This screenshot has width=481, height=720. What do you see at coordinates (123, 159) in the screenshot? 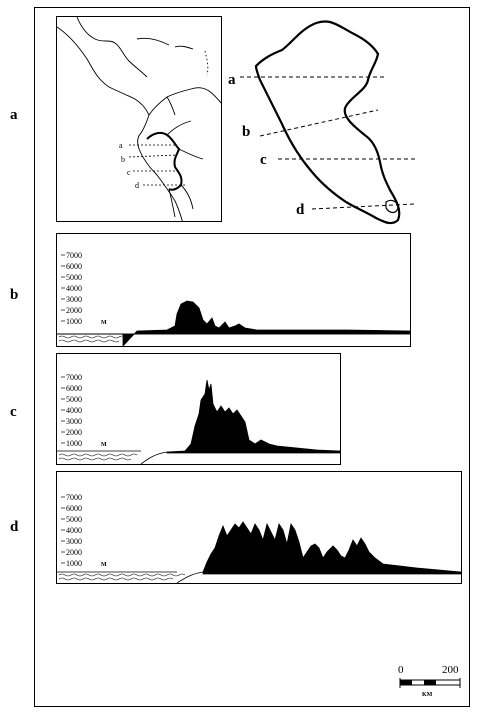
I see `inset-section-label-b: b` at bounding box center [123, 159].